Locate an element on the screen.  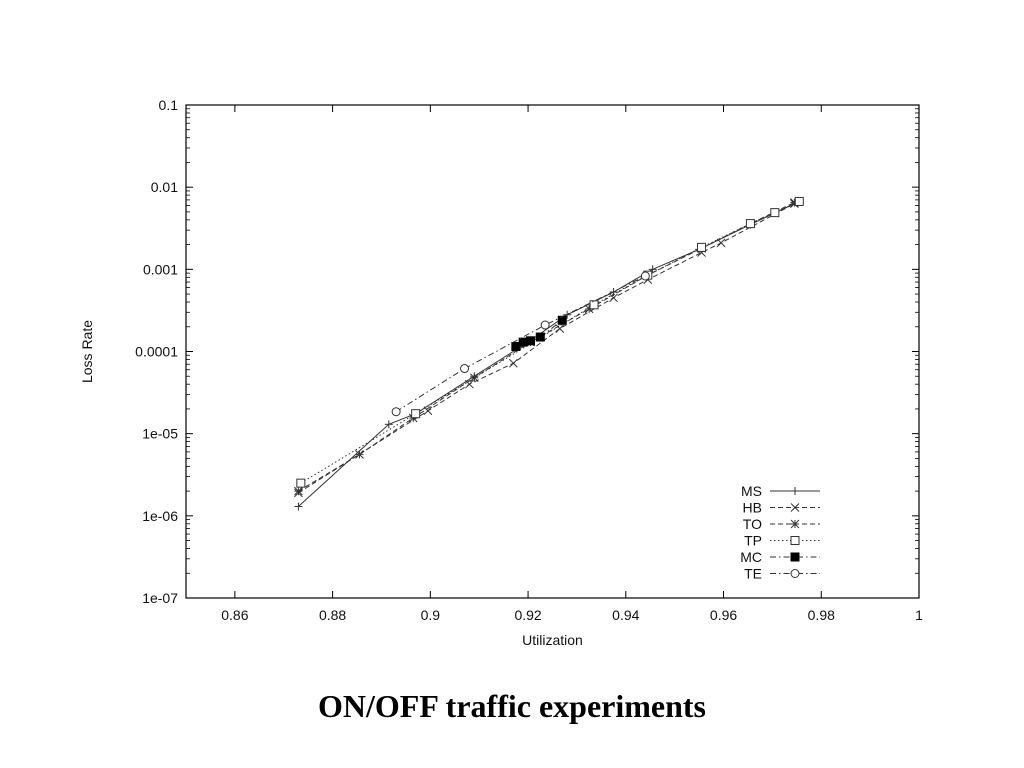
y-tick-label: 0.001 is located at coordinates (160, 269).